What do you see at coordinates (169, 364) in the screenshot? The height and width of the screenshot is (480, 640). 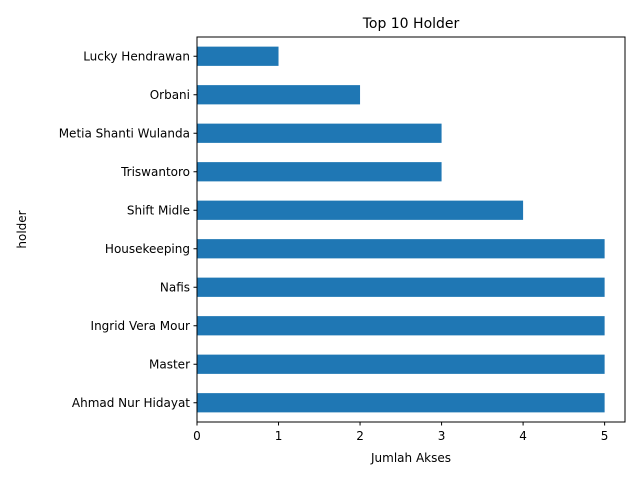 I see `y-tick-label: Master` at bounding box center [169, 364].